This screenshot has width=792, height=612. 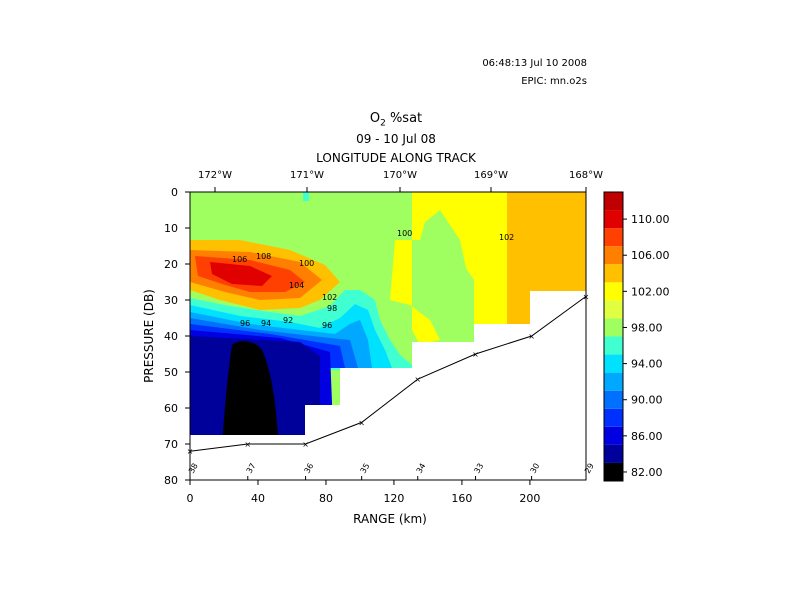 I want to click on y-tick-label: 80, so click(x=171, y=480).